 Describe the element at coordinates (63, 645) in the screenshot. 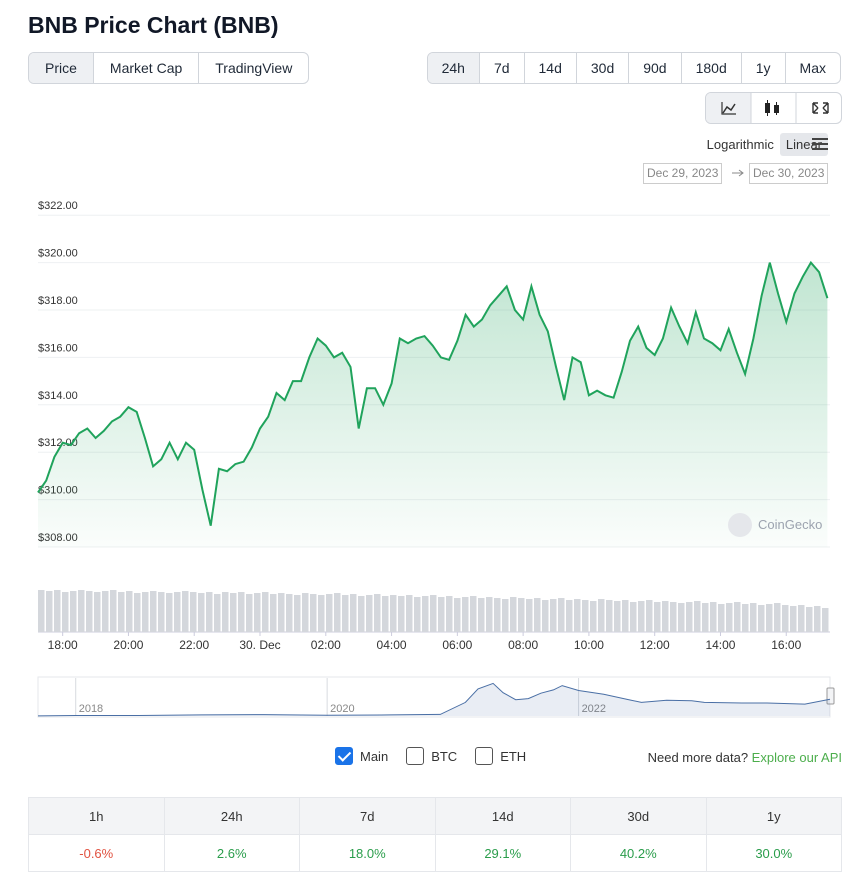

I see `x-tick-label: 18:00` at that location.